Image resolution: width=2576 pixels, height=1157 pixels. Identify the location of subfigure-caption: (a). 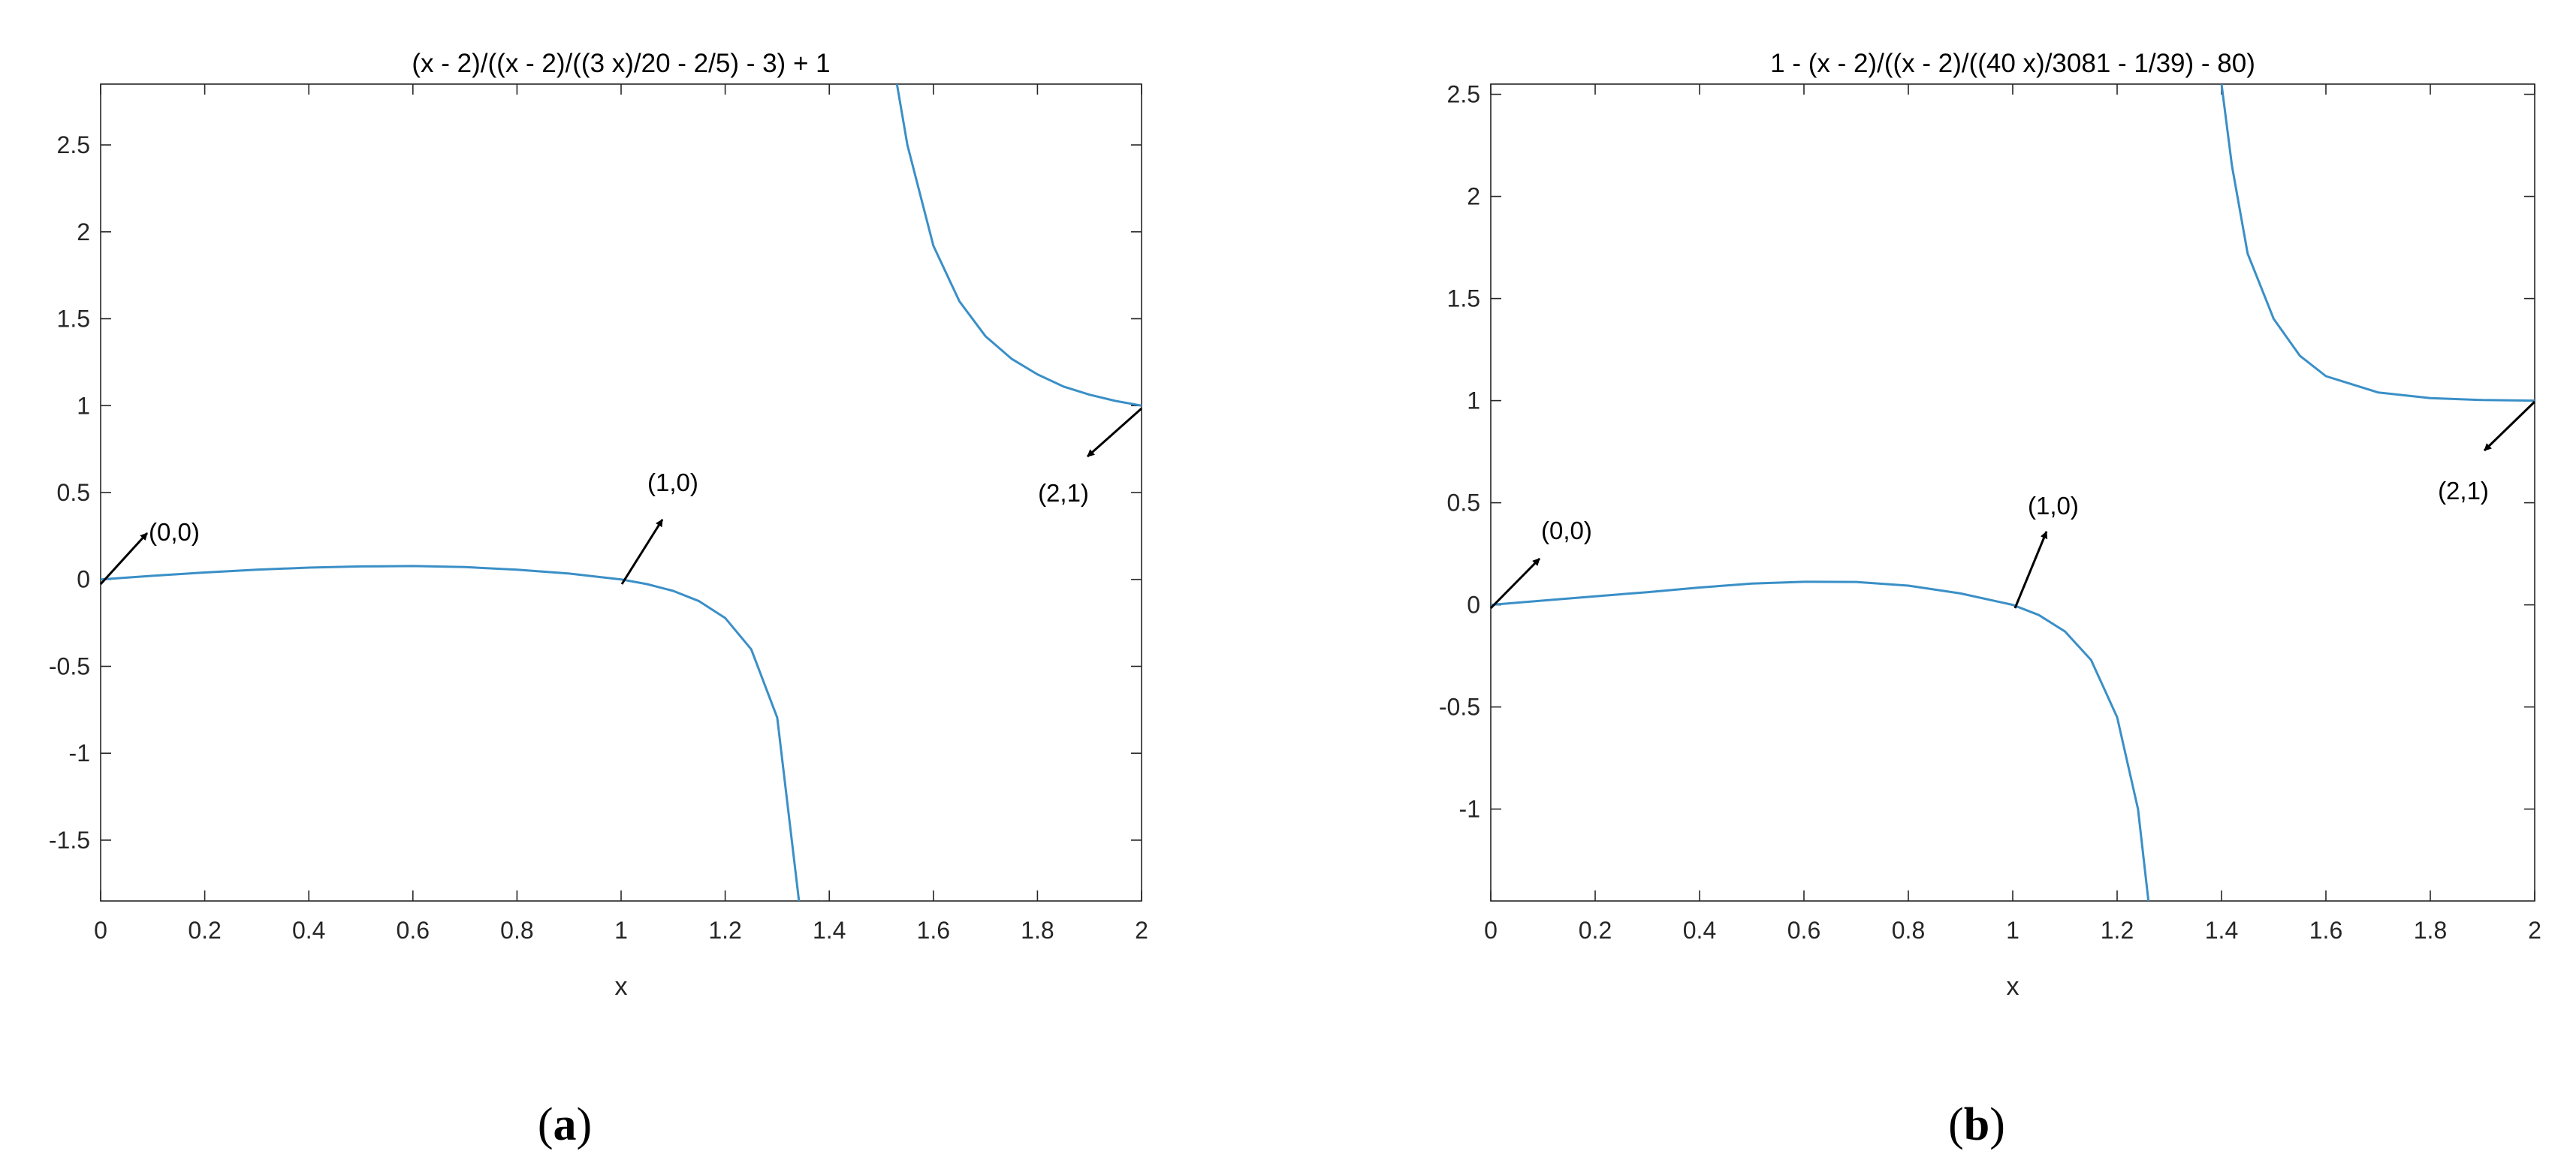
(565, 1125).